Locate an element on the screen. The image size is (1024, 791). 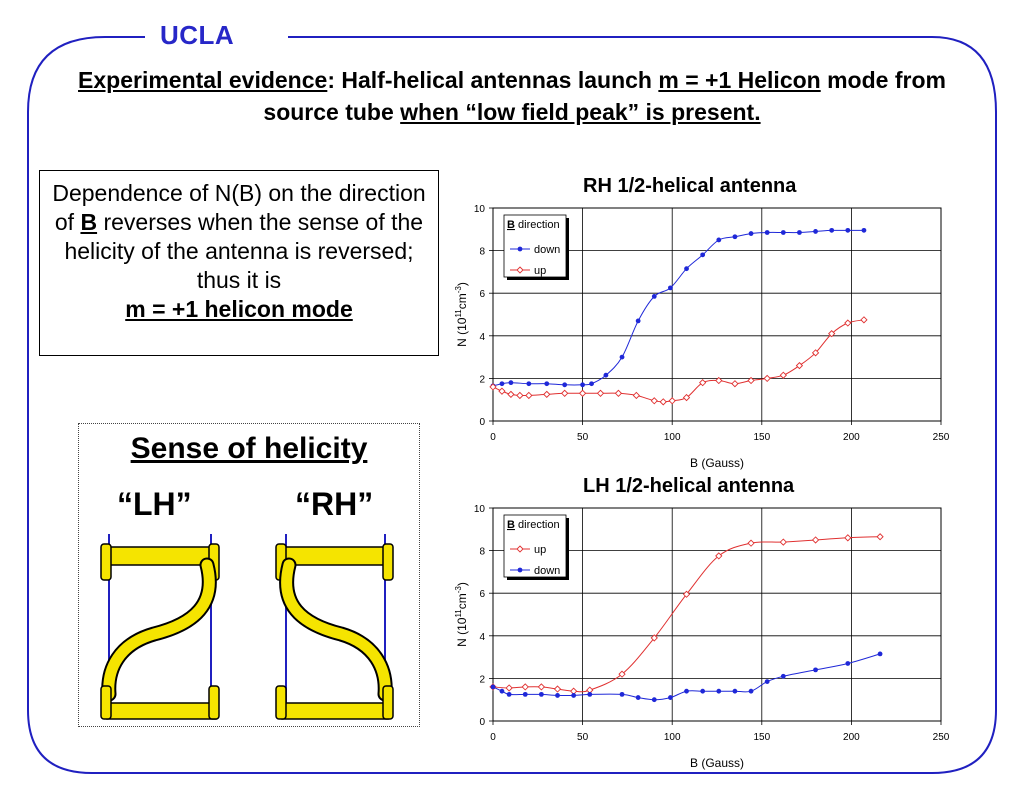
explanation-conclusion: m = +1 helicon mode is located at coordinates (239, 309).